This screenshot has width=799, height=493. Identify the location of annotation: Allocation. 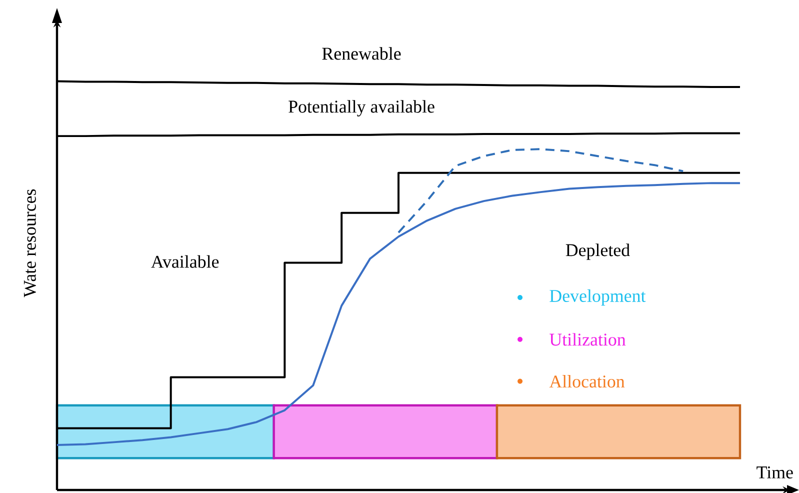
(587, 381).